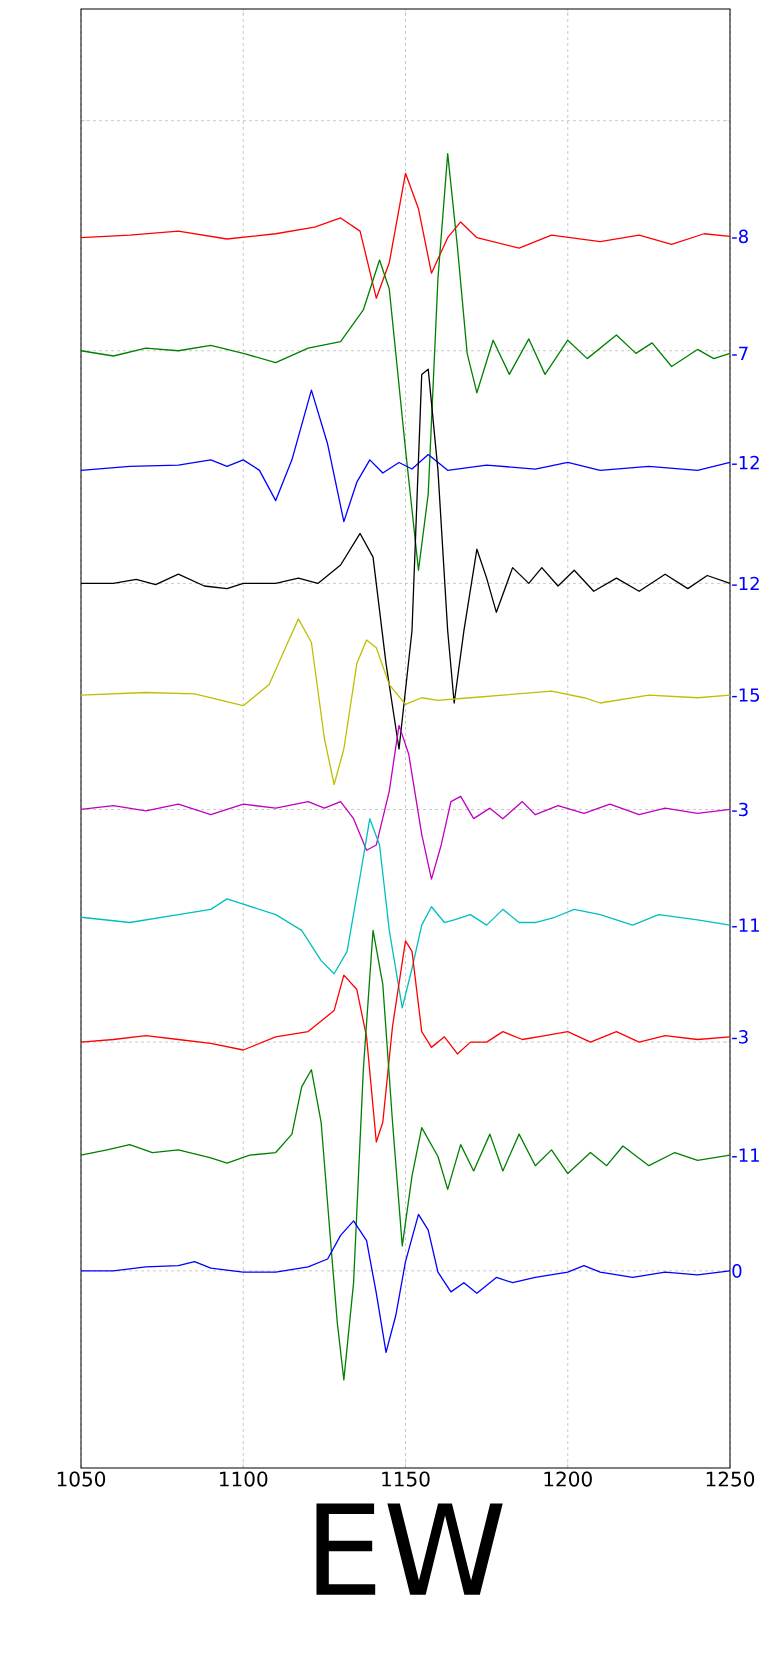  I want to click on series-label: -15, so click(746, 695).